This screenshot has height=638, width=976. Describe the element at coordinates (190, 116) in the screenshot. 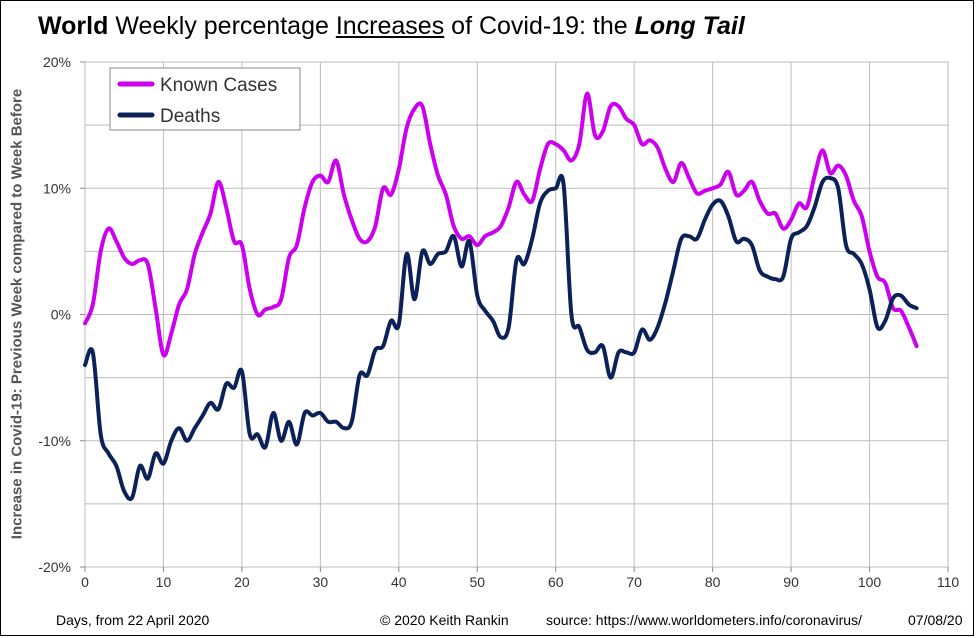

I see `legend-label: Deaths` at that location.